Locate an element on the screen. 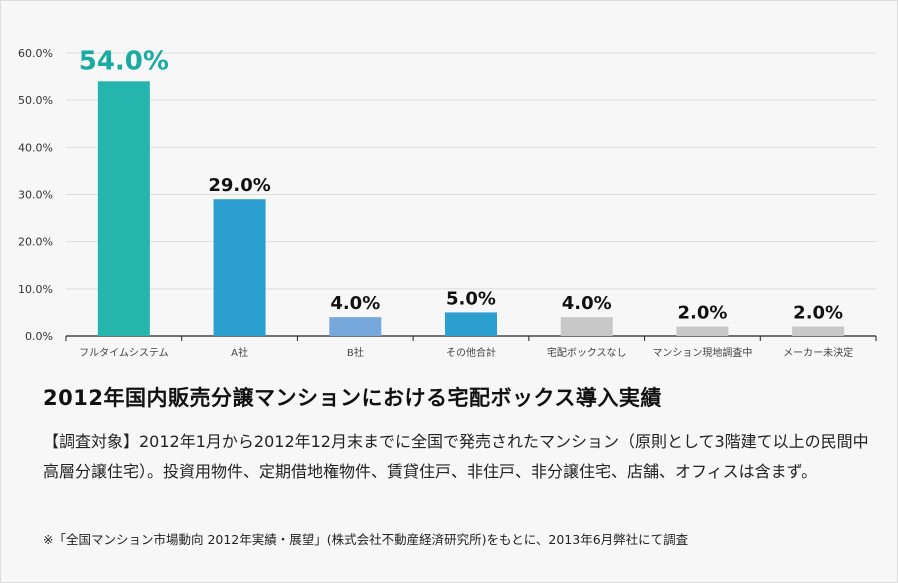 The width and height of the screenshot is (898, 583). y-tick-label: 40.0% is located at coordinates (35, 147).